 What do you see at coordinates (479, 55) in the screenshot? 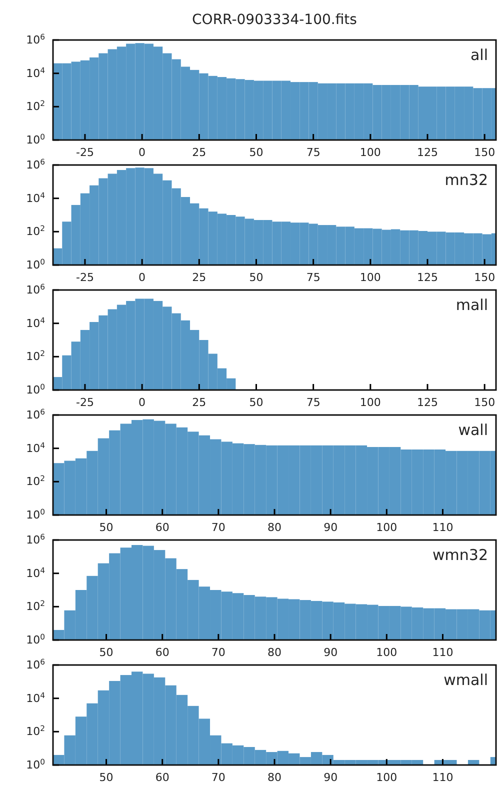
I see `annotation: all` at bounding box center [479, 55].